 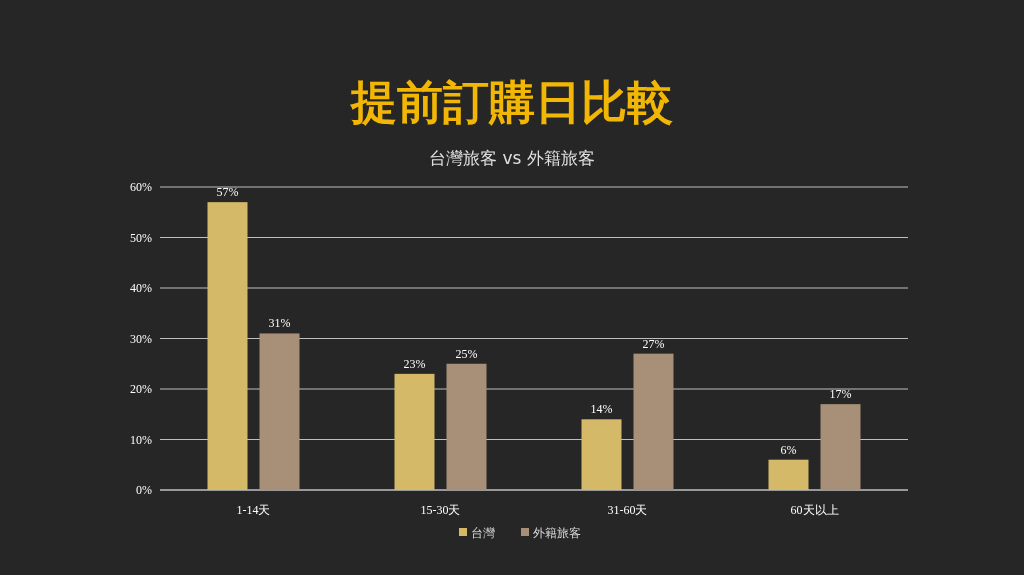 I want to click on data-label: 17%, so click(x=840, y=394).